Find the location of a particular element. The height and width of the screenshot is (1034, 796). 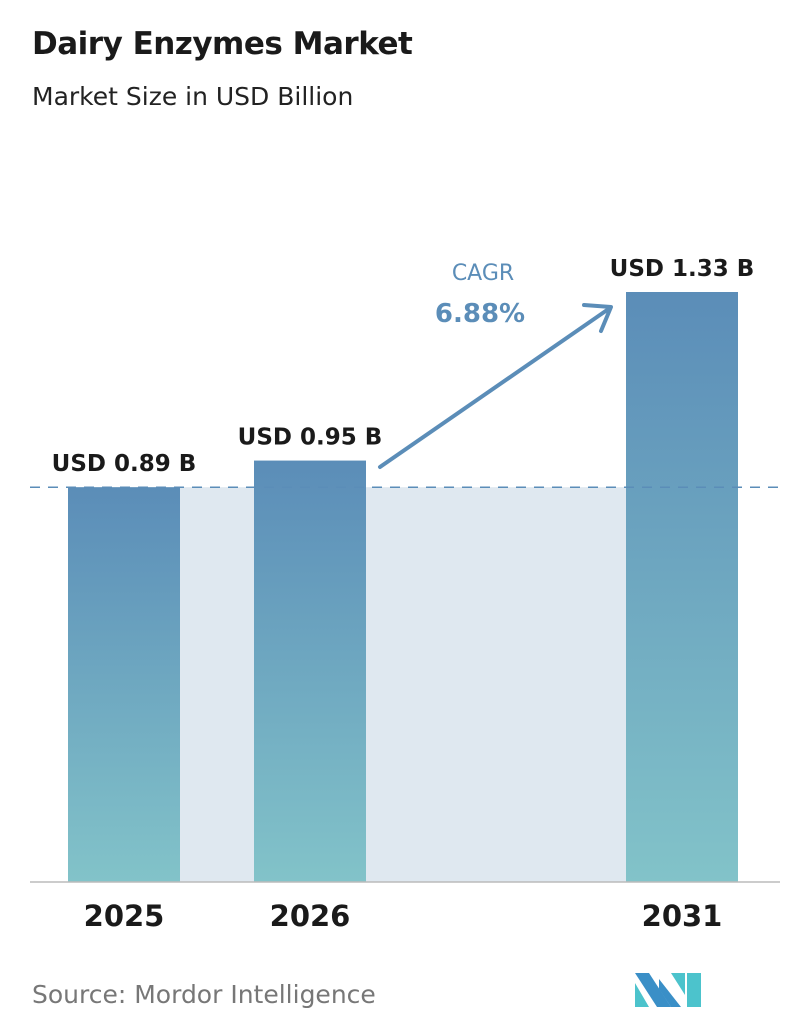

data-label-2025: USD 0.89 B is located at coordinates (124, 464).